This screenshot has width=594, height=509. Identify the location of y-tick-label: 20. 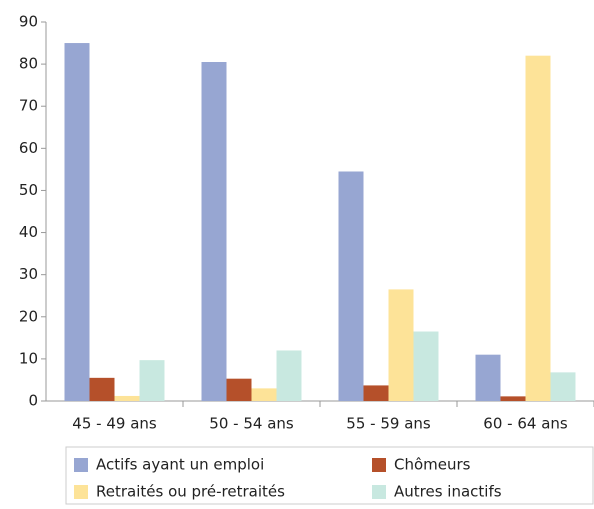
(28, 316).